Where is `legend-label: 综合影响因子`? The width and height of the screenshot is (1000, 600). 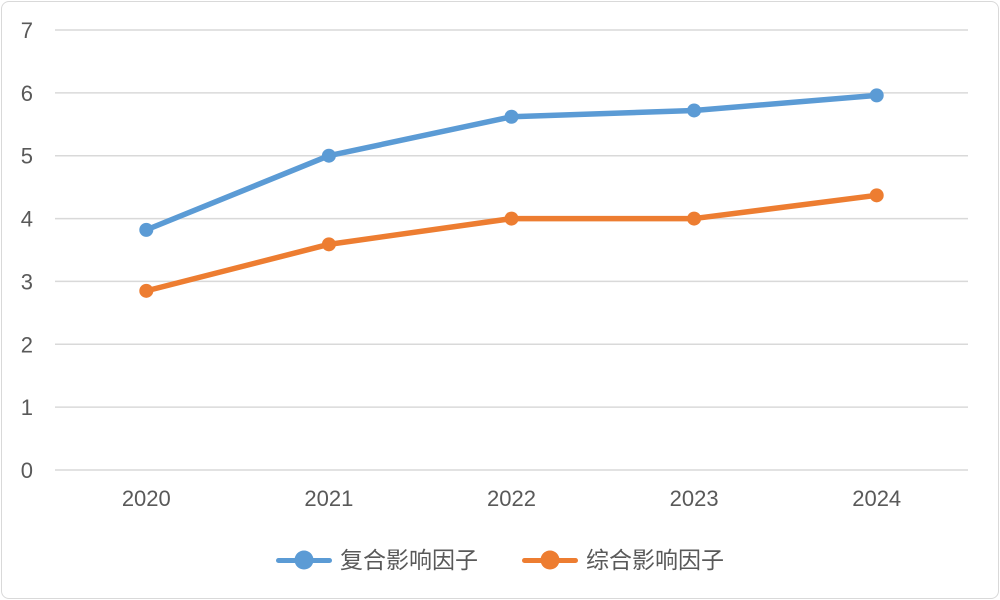 legend-label: 综合影响因子 is located at coordinates (655, 559).